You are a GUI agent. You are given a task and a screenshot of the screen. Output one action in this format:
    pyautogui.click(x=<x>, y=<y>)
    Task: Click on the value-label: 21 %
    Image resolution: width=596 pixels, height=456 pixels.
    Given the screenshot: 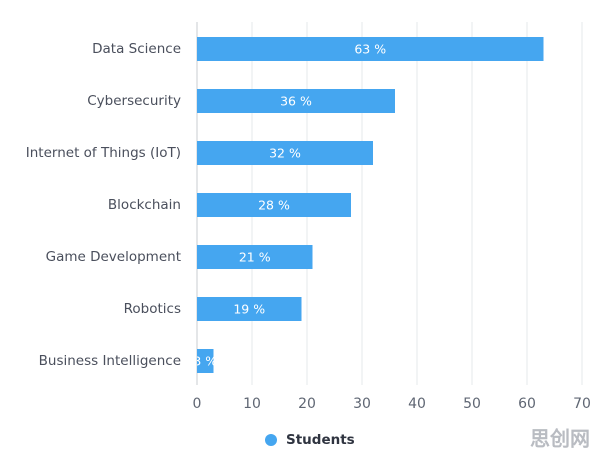 What is the action you would take?
    pyautogui.click(x=255, y=257)
    